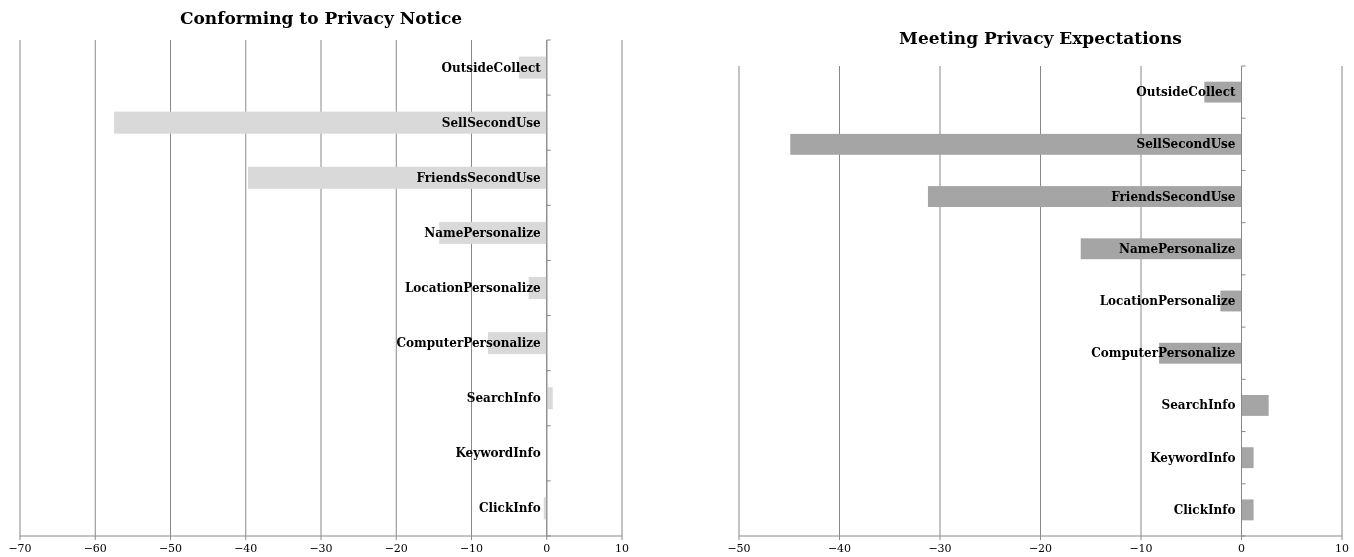 This screenshot has height=557, width=1354. What do you see at coordinates (95, 548) in the screenshot?
I see `x-tick-label: −60` at bounding box center [95, 548].